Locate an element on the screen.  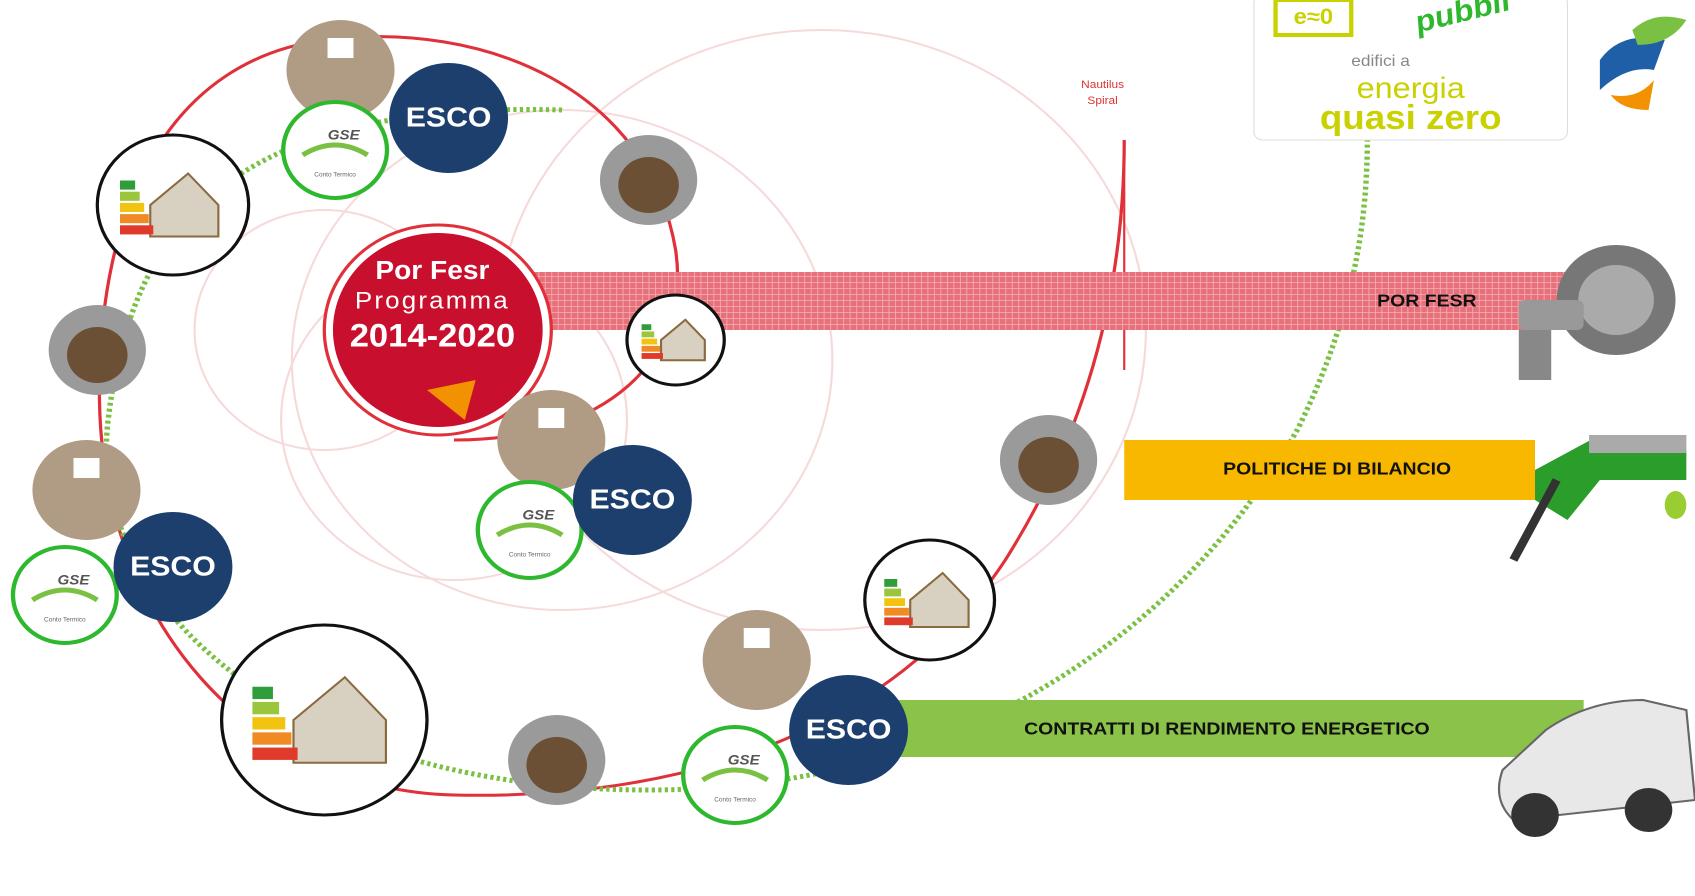
logo-text: Programma is located at coordinates (432, 300).